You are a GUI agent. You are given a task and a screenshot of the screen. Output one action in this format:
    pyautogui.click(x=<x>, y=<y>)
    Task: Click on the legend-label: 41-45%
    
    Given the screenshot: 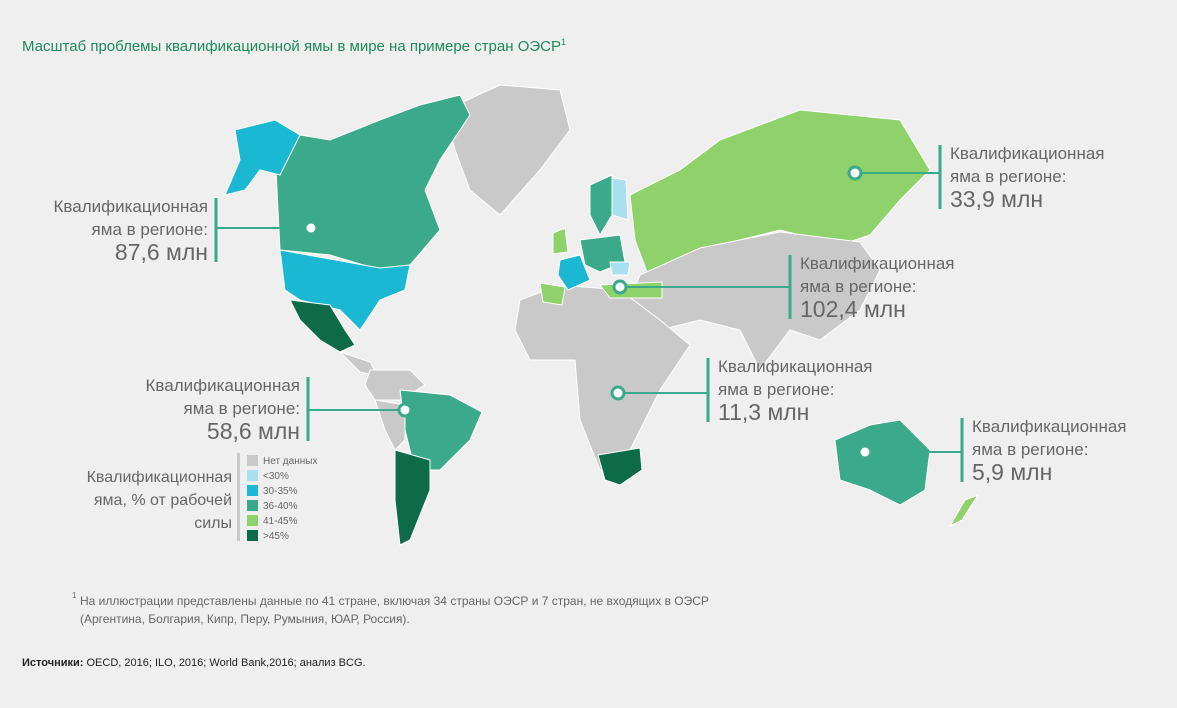 What is the action you would take?
    pyautogui.click(x=280, y=521)
    